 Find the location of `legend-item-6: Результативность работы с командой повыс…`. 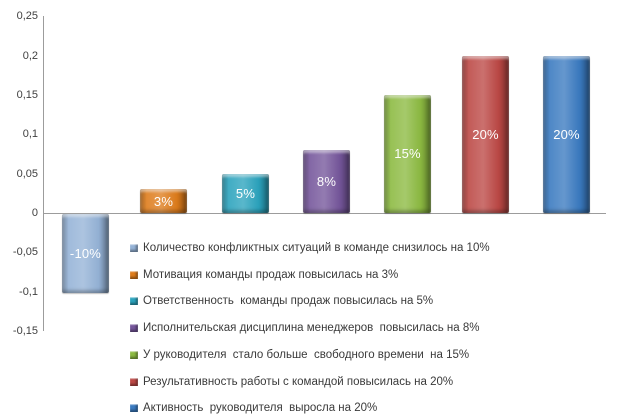

legend-item-6: Результативность работы с командой повыс… is located at coordinates (291, 382).